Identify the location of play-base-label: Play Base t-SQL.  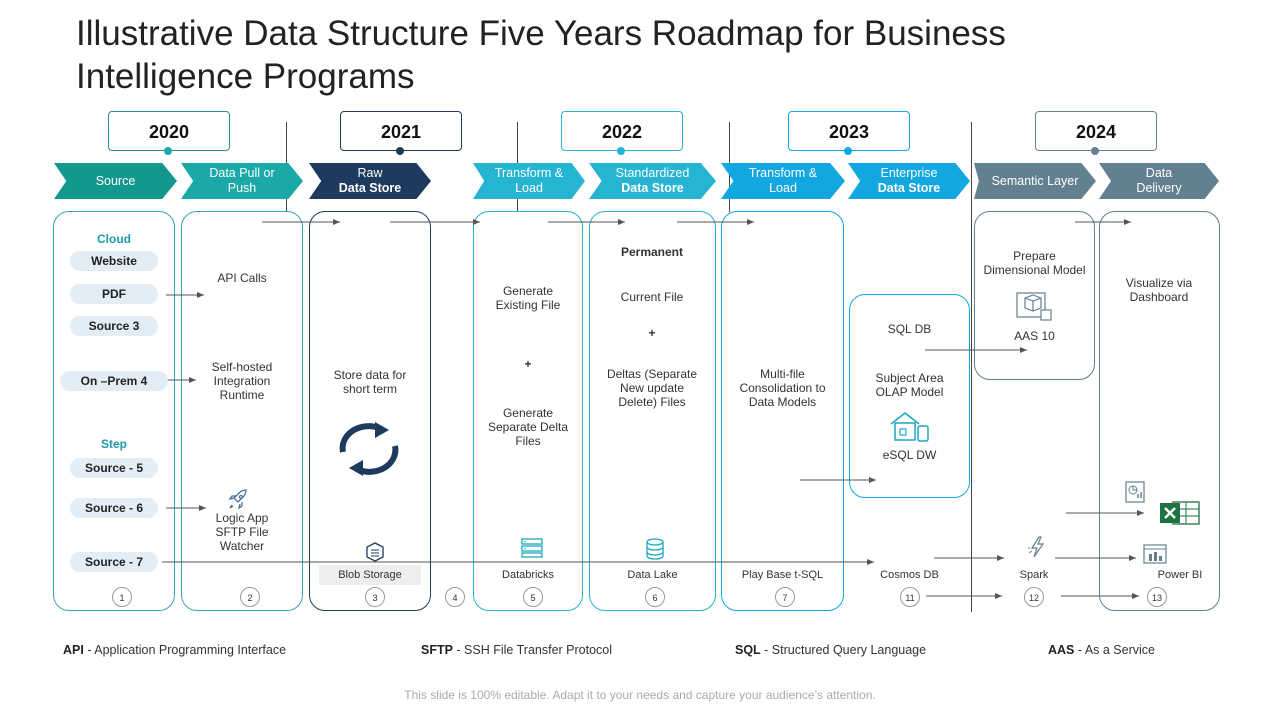
(782, 575).